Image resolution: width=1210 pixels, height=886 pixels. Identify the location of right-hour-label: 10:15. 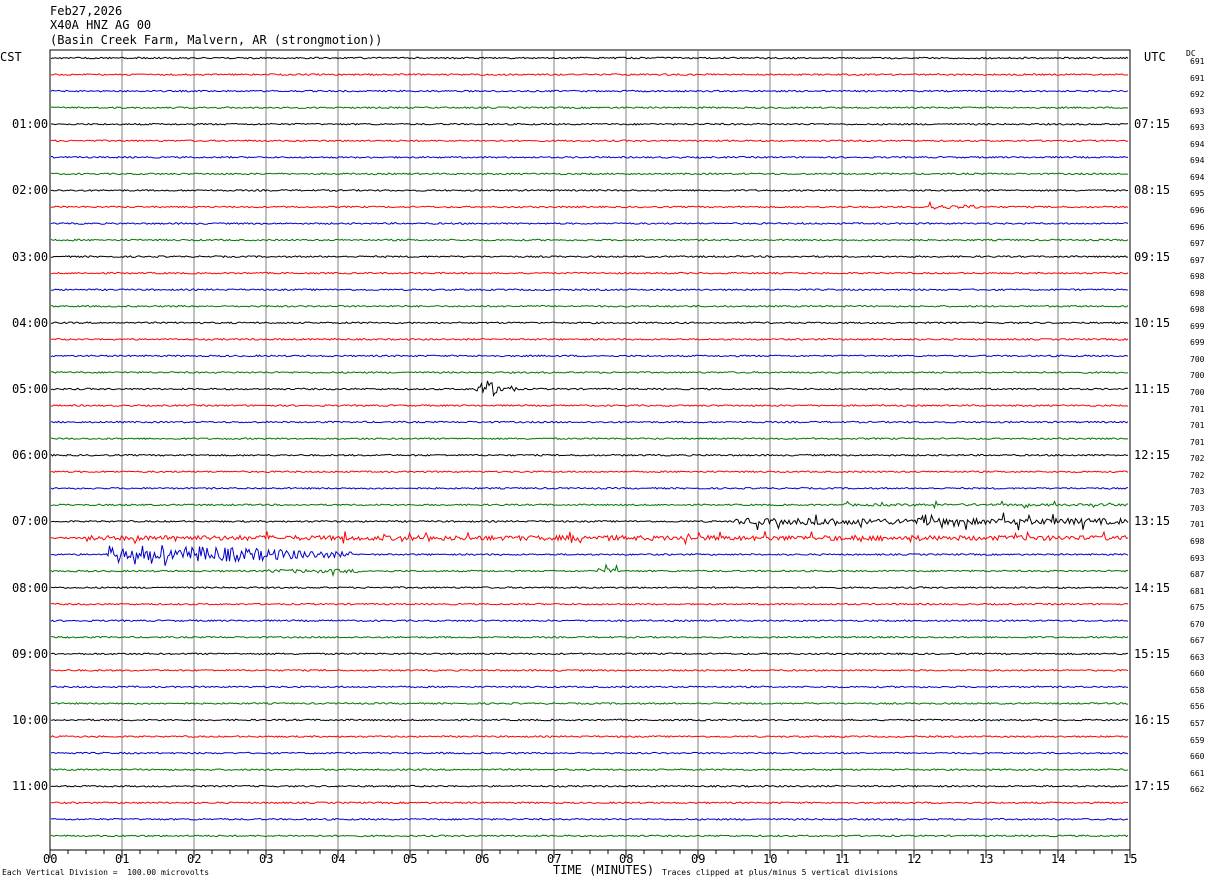
(1152, 322).